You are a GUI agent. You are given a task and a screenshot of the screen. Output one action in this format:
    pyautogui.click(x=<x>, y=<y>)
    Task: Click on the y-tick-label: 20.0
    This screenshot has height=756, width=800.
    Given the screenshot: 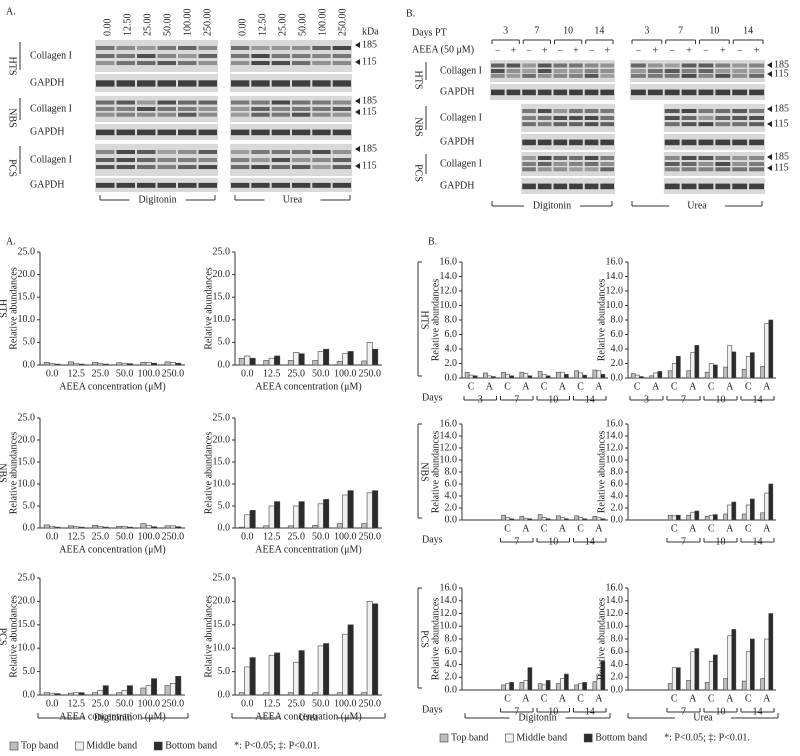 What is the action you would take?
    pyautogui.click(x=27, y=439)
    